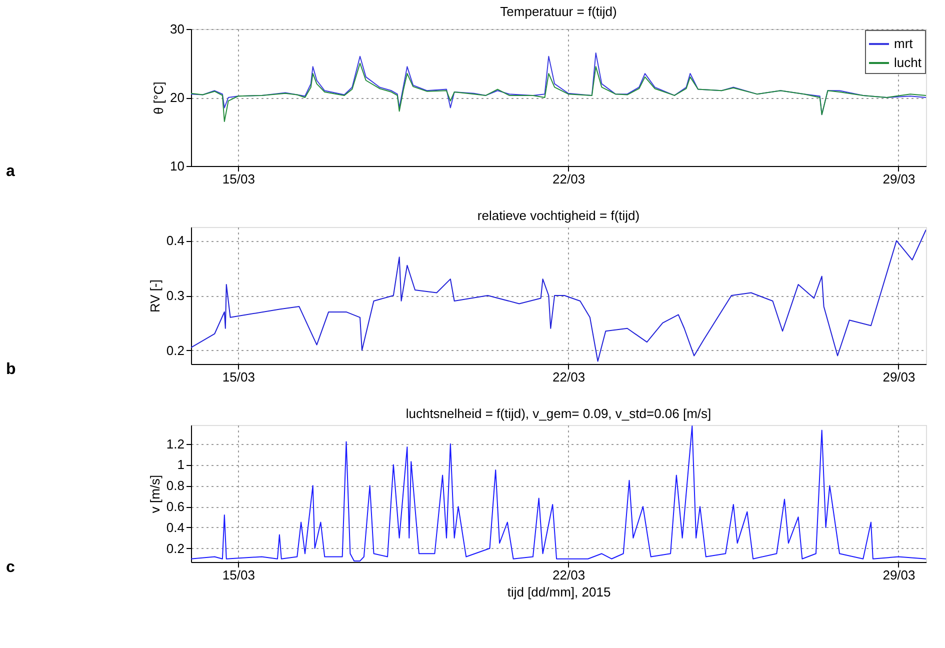 The image size is (945, 648). Describe the element at coordinates (175, 295) in the screenshot. I see `y-tick-label: 0.3` at that location.